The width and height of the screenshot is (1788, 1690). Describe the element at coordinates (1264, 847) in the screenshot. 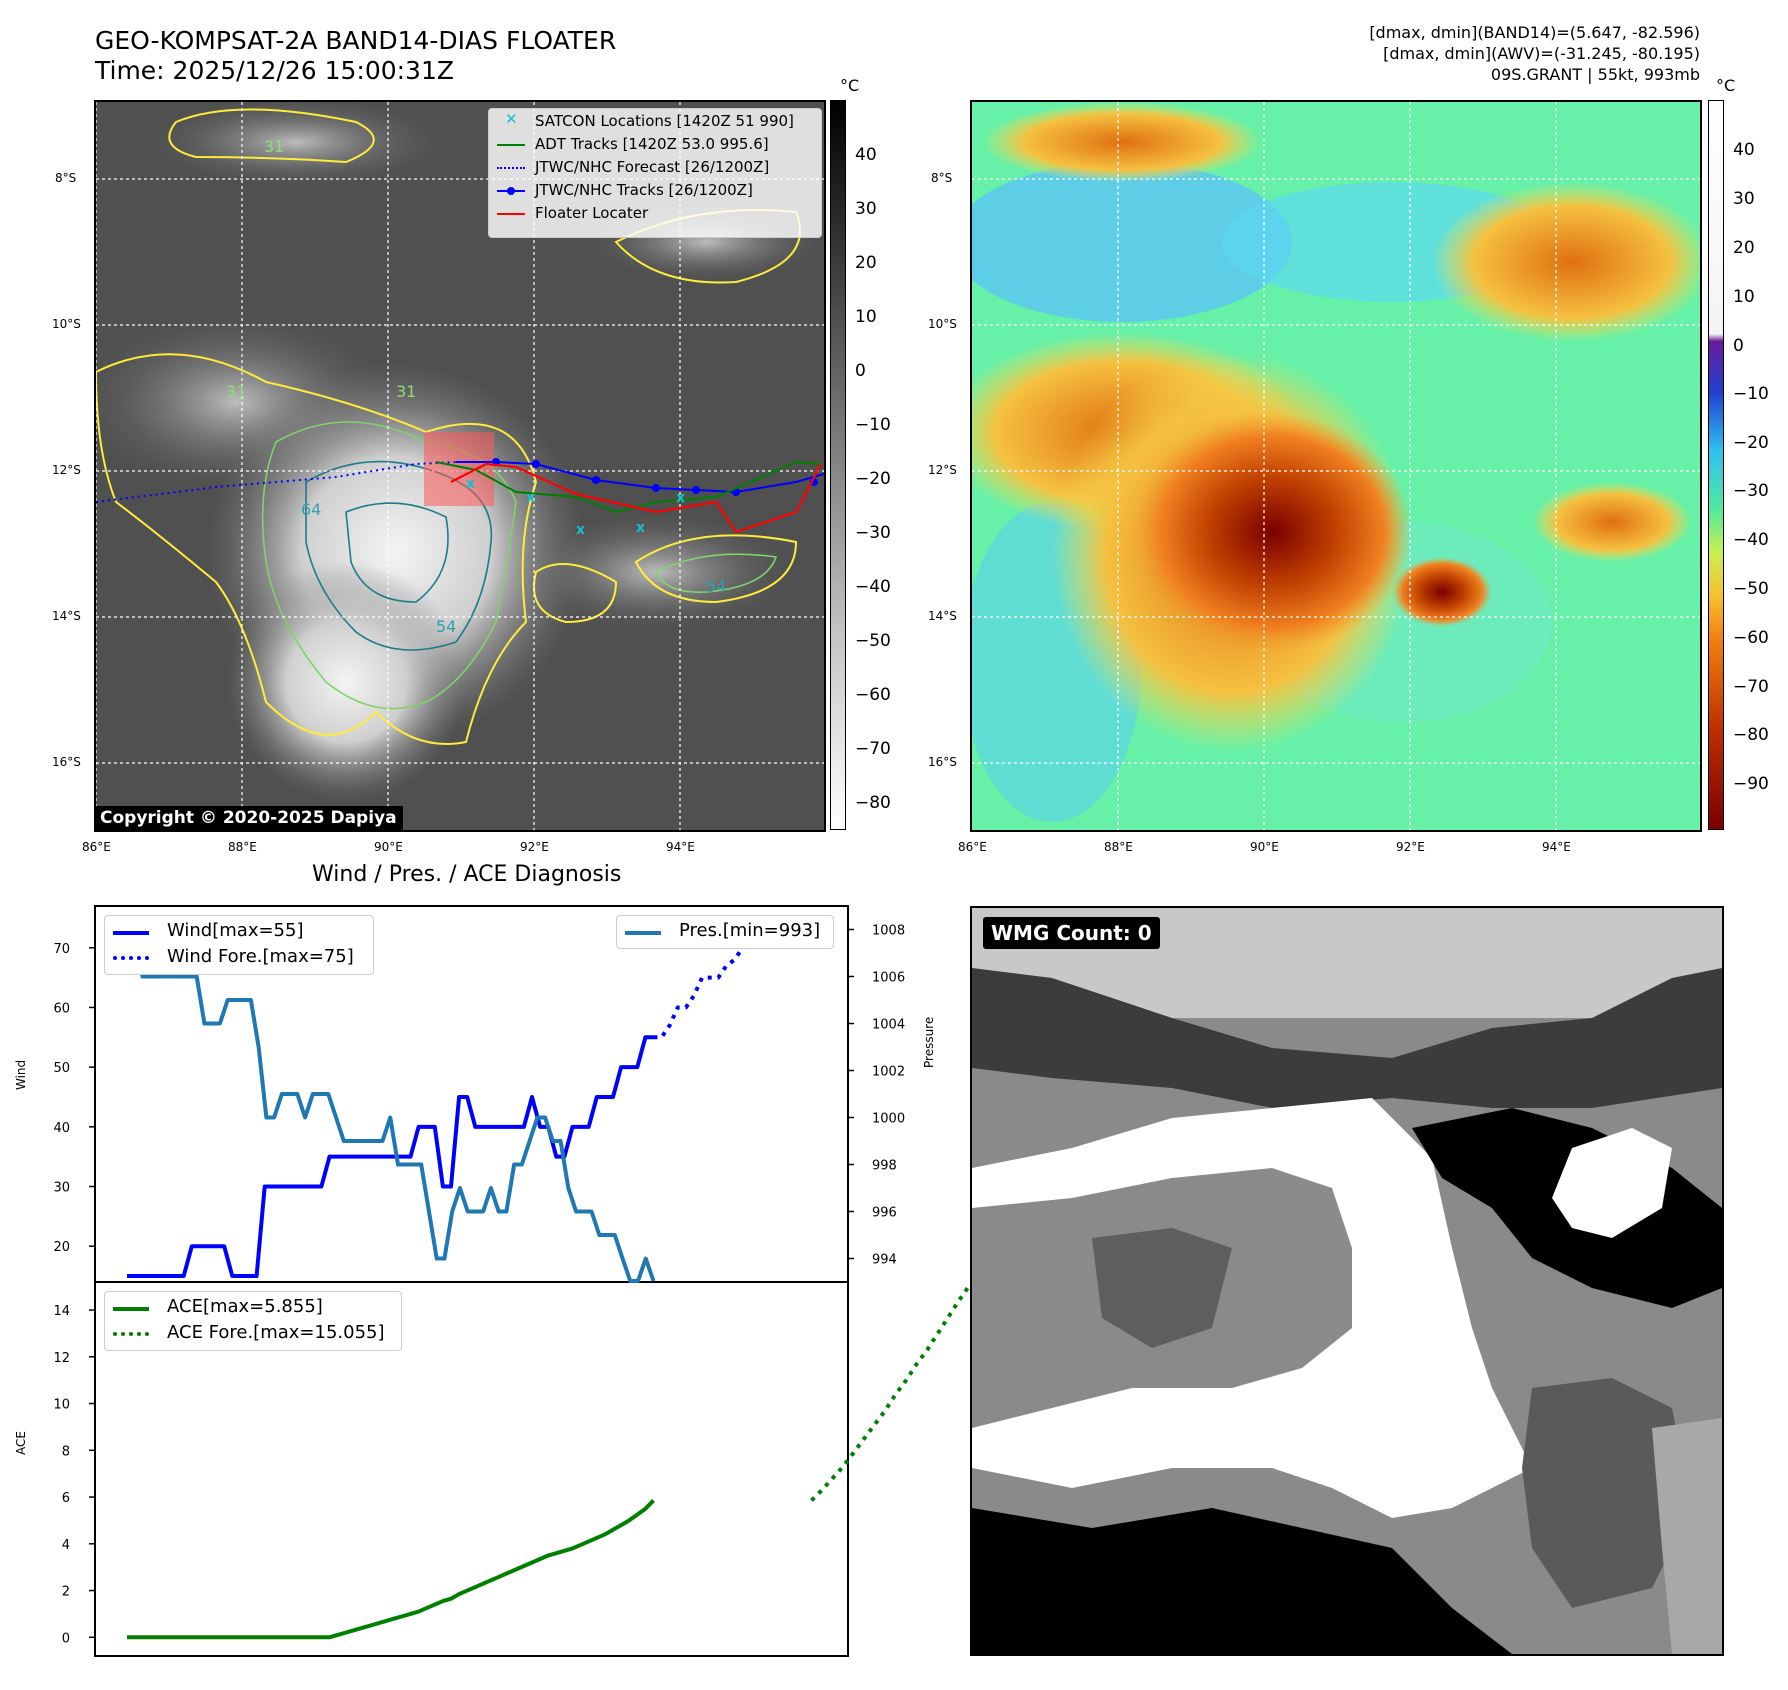

I see `awv-lon-label: 90°E` at that location.